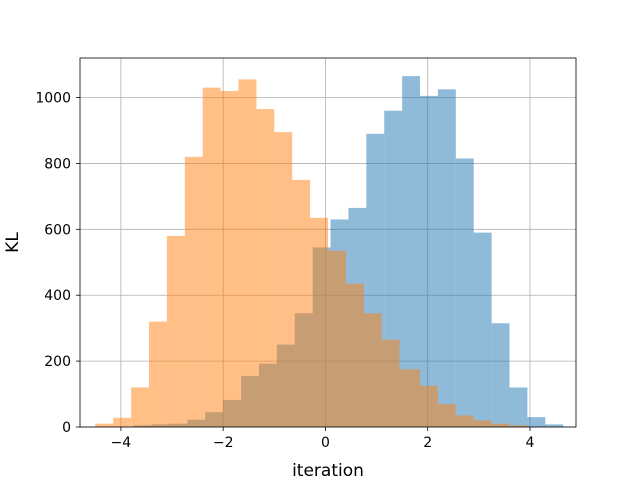 This screenshot has height=480, width=640. What do you see at coordinates (223, 443) in the screenshot?
I see `x-tick-label: −2` at bounding box center [223, 443].